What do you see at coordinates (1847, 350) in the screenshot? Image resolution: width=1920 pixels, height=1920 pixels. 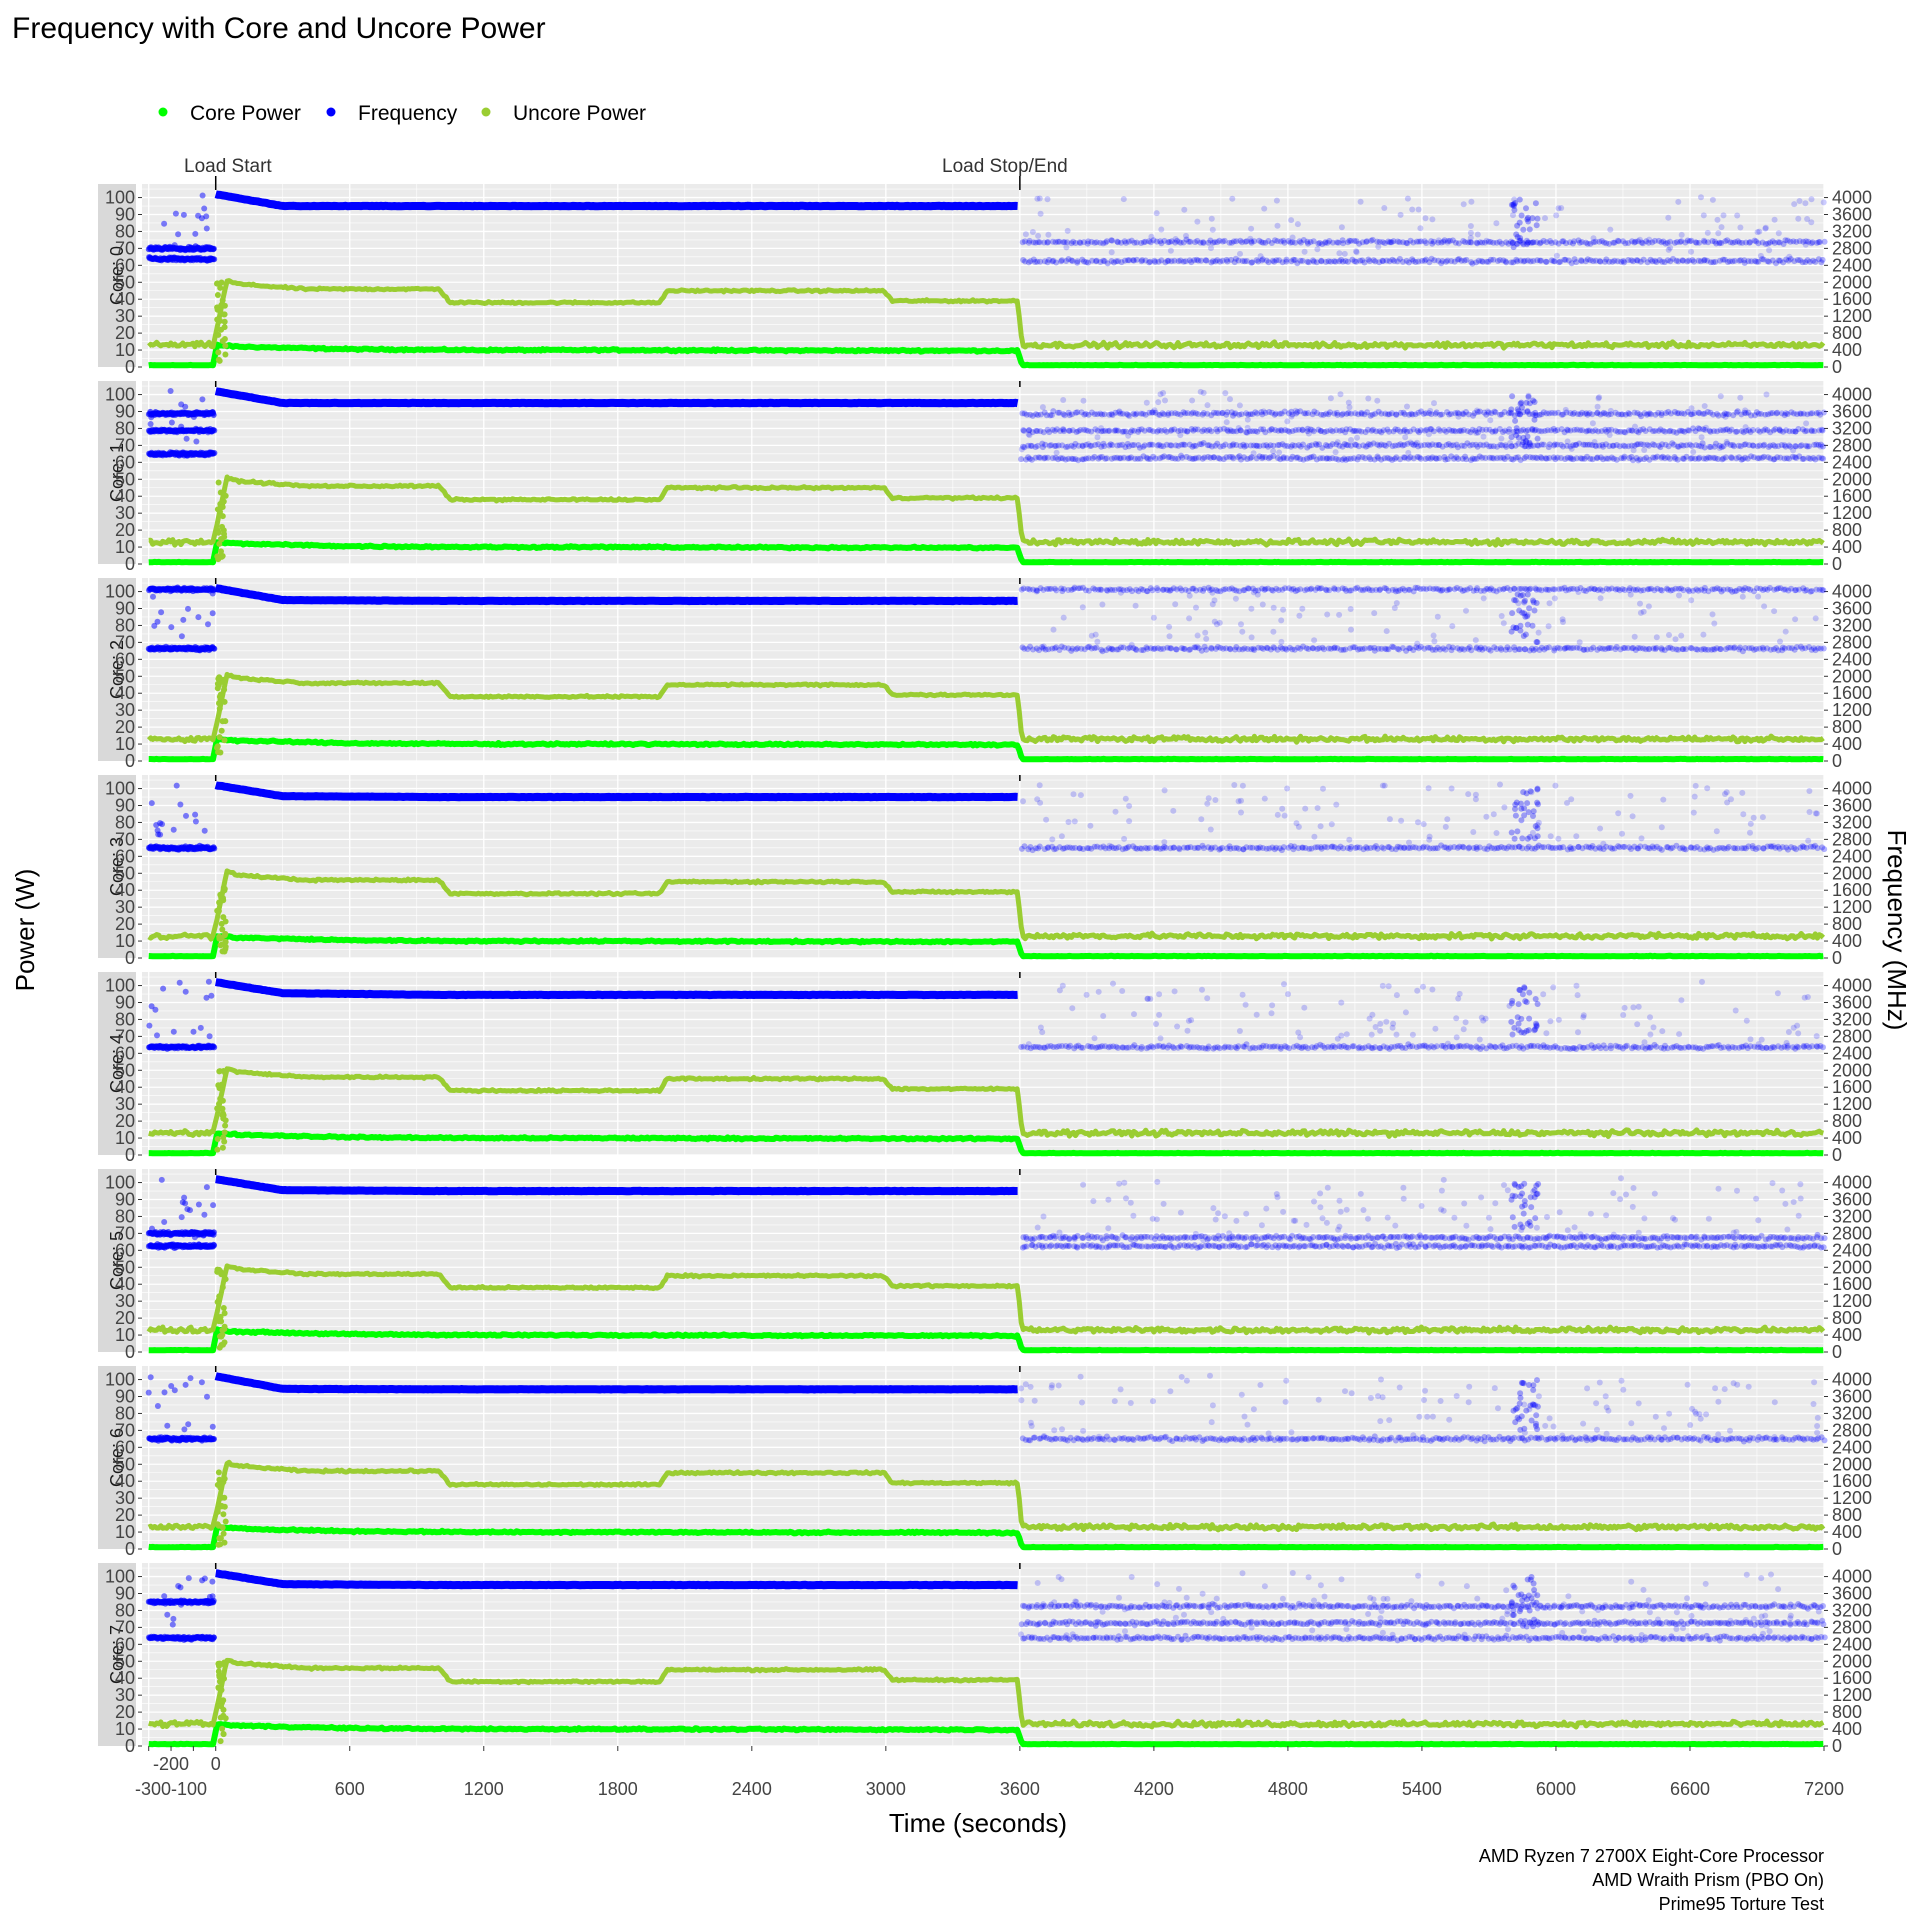 I see `y2-tick-label: 400` at bounding box center [1847, 350].